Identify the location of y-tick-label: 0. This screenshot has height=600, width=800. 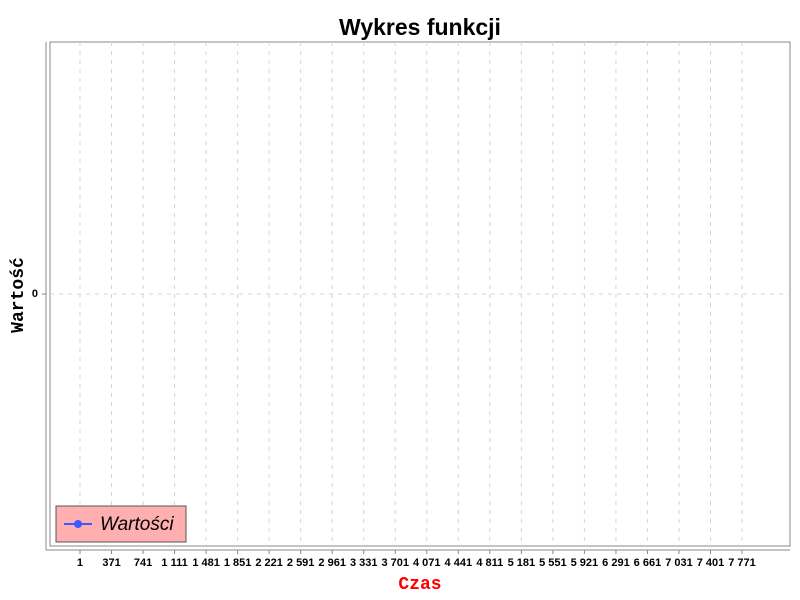
(35, 294).